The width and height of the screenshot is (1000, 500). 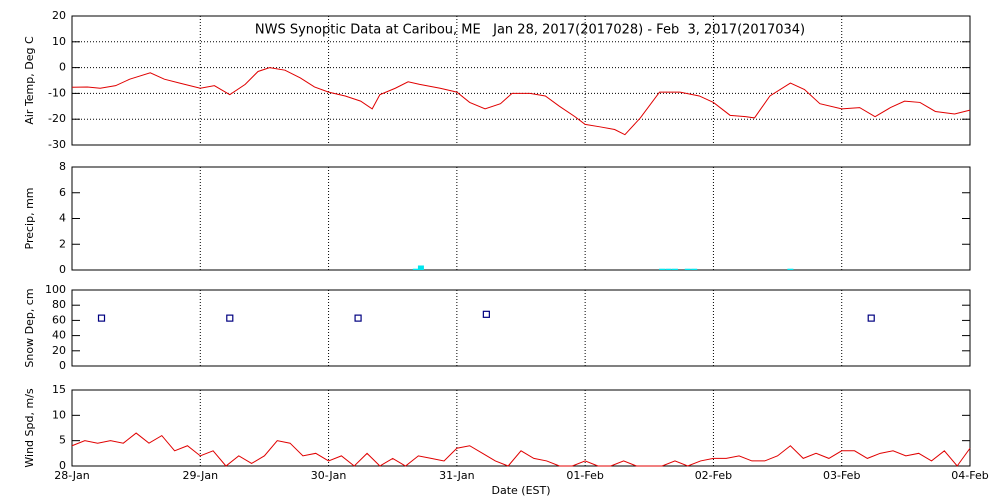 I want to click on y-tick-label: 80, so click(x=59, y=304).